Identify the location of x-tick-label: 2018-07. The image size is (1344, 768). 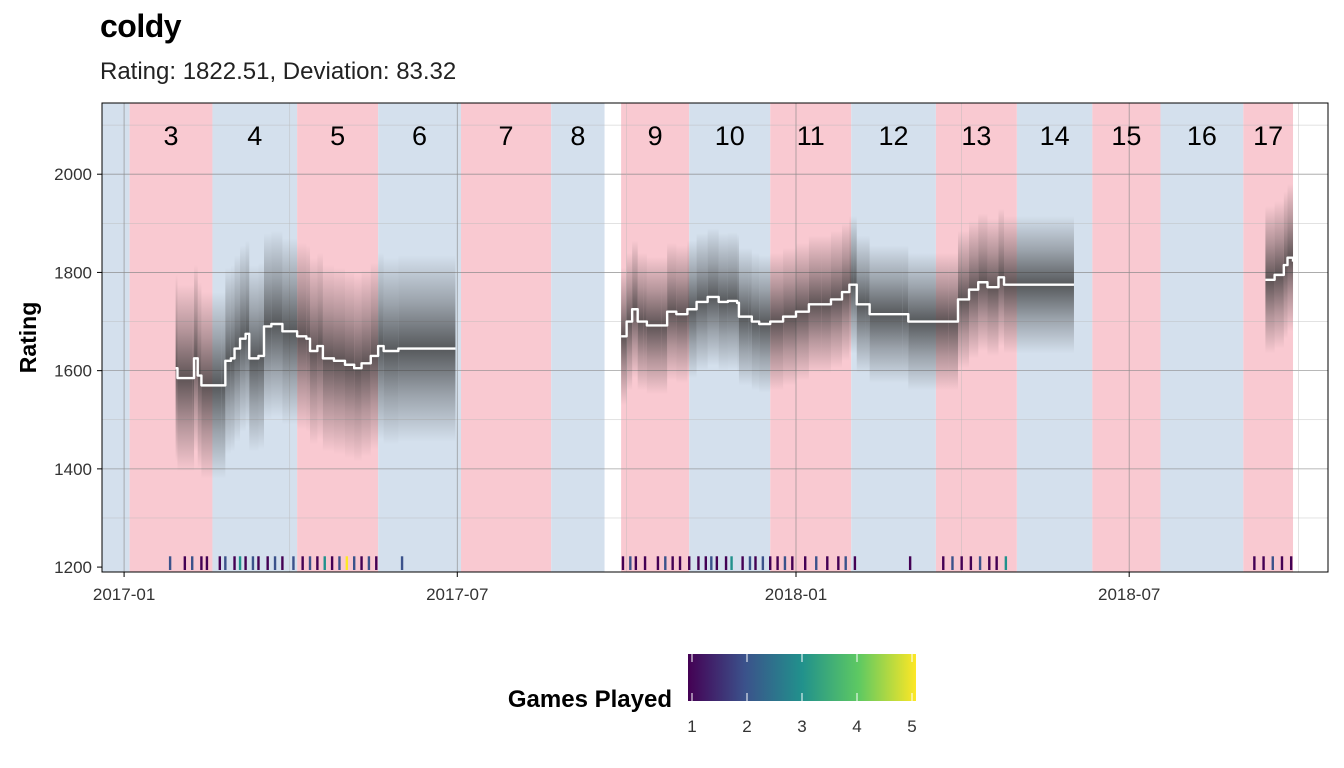
(1129, 594).